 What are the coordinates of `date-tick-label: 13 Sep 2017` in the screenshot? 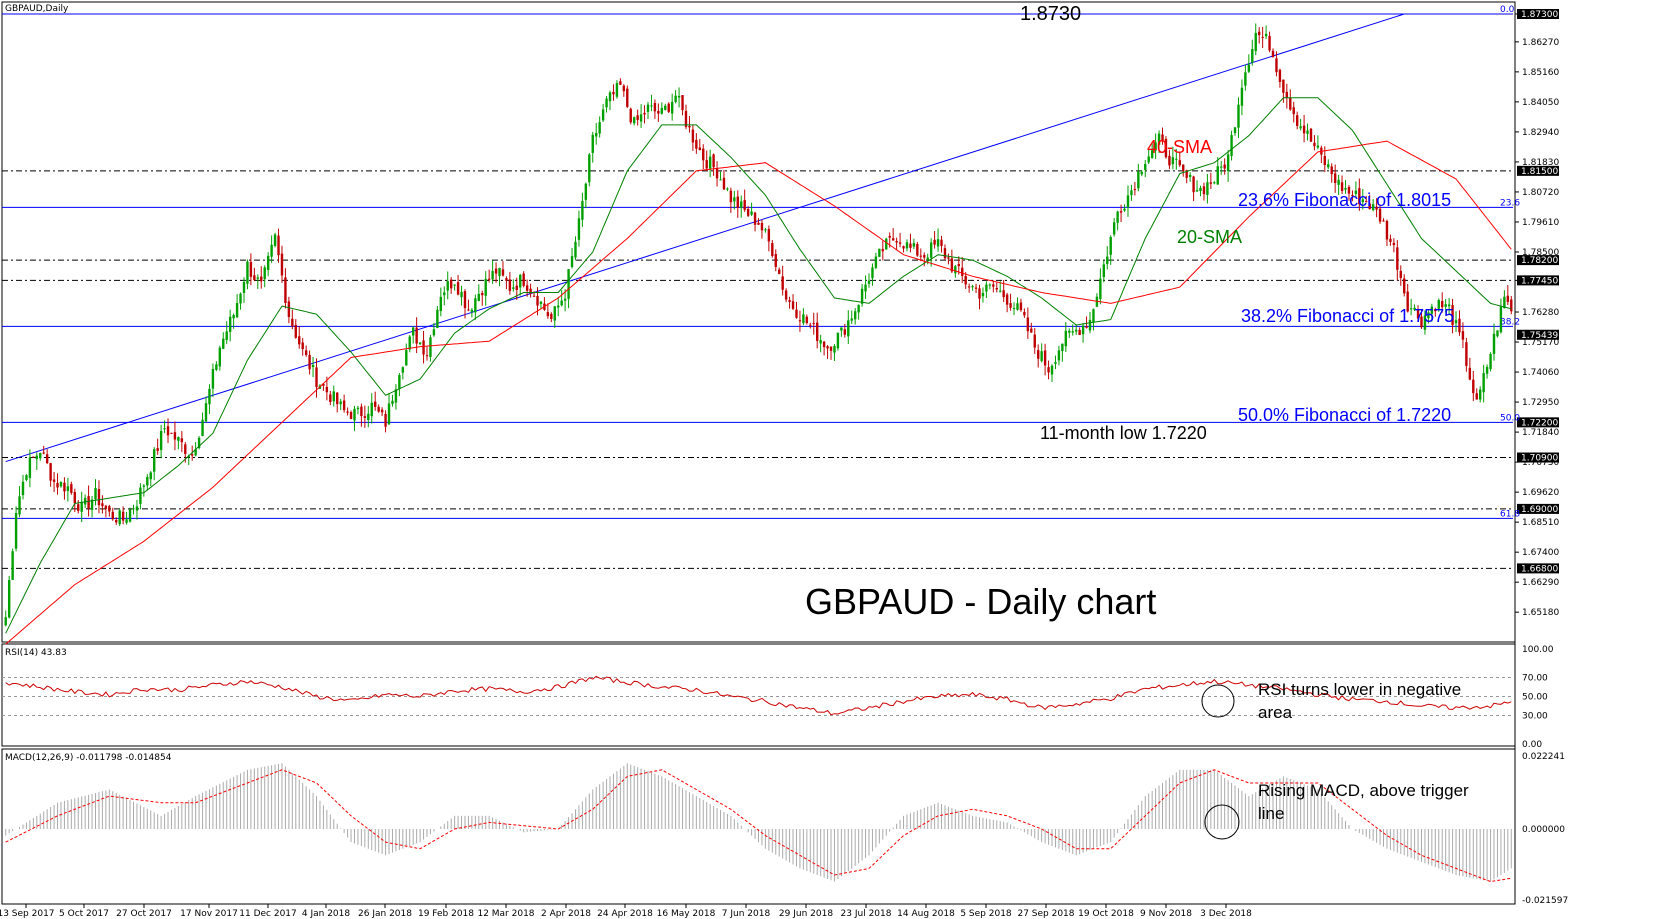 It's located at (27, 914).